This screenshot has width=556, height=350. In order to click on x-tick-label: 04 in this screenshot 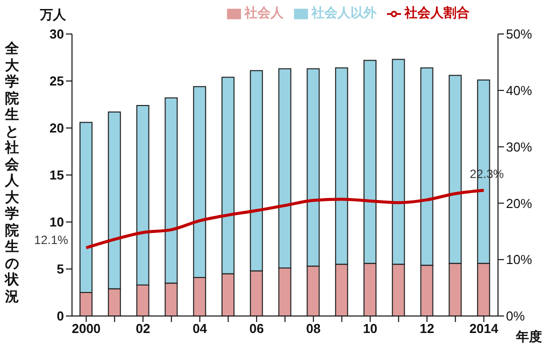, I will do `click(200, 328)`.